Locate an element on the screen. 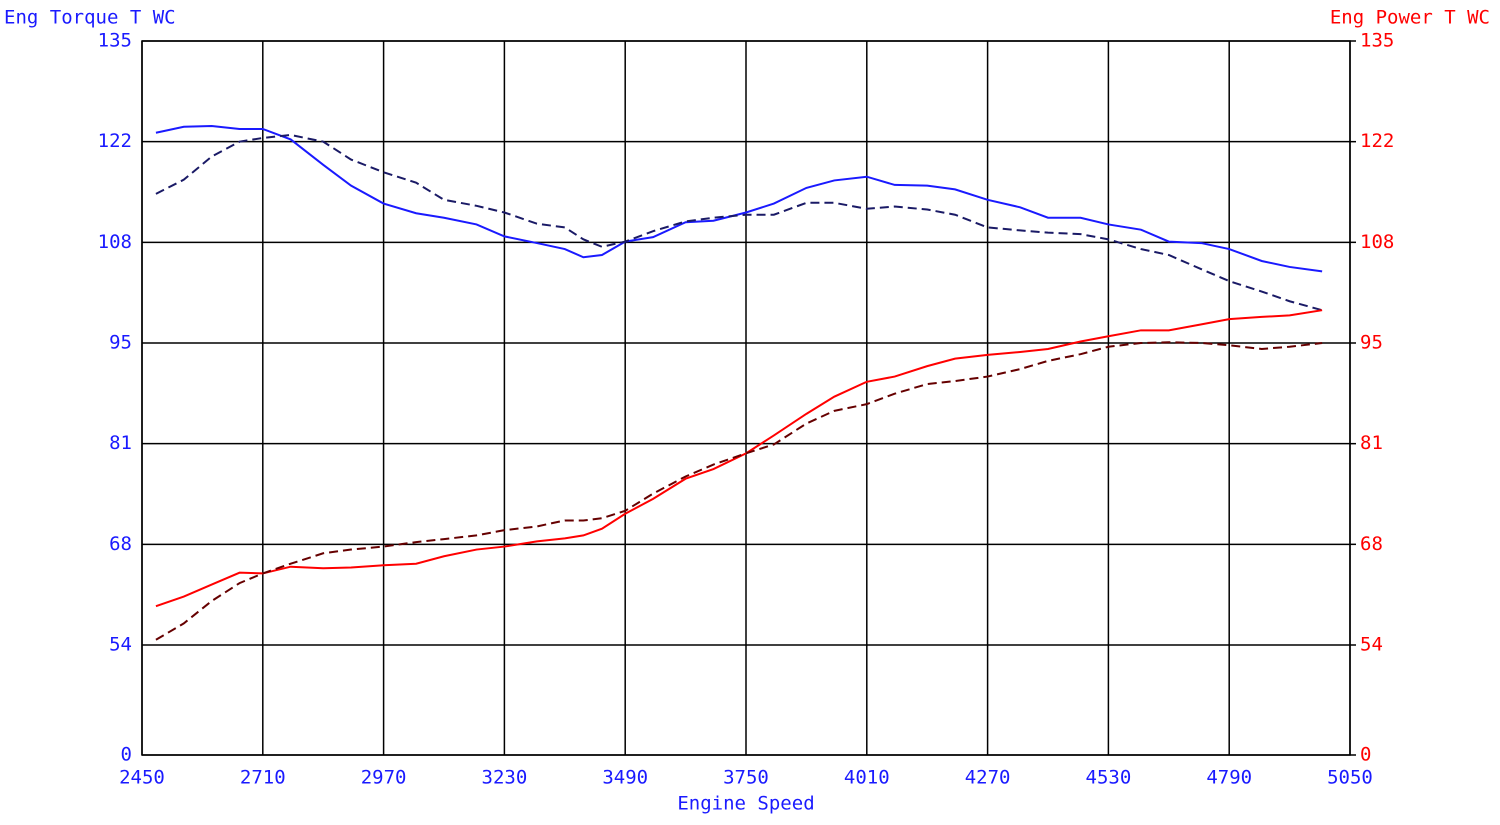 The height and width of the screenshot is (825, 1500). y-tick-label: 54 is located at coordinates (120, 645).